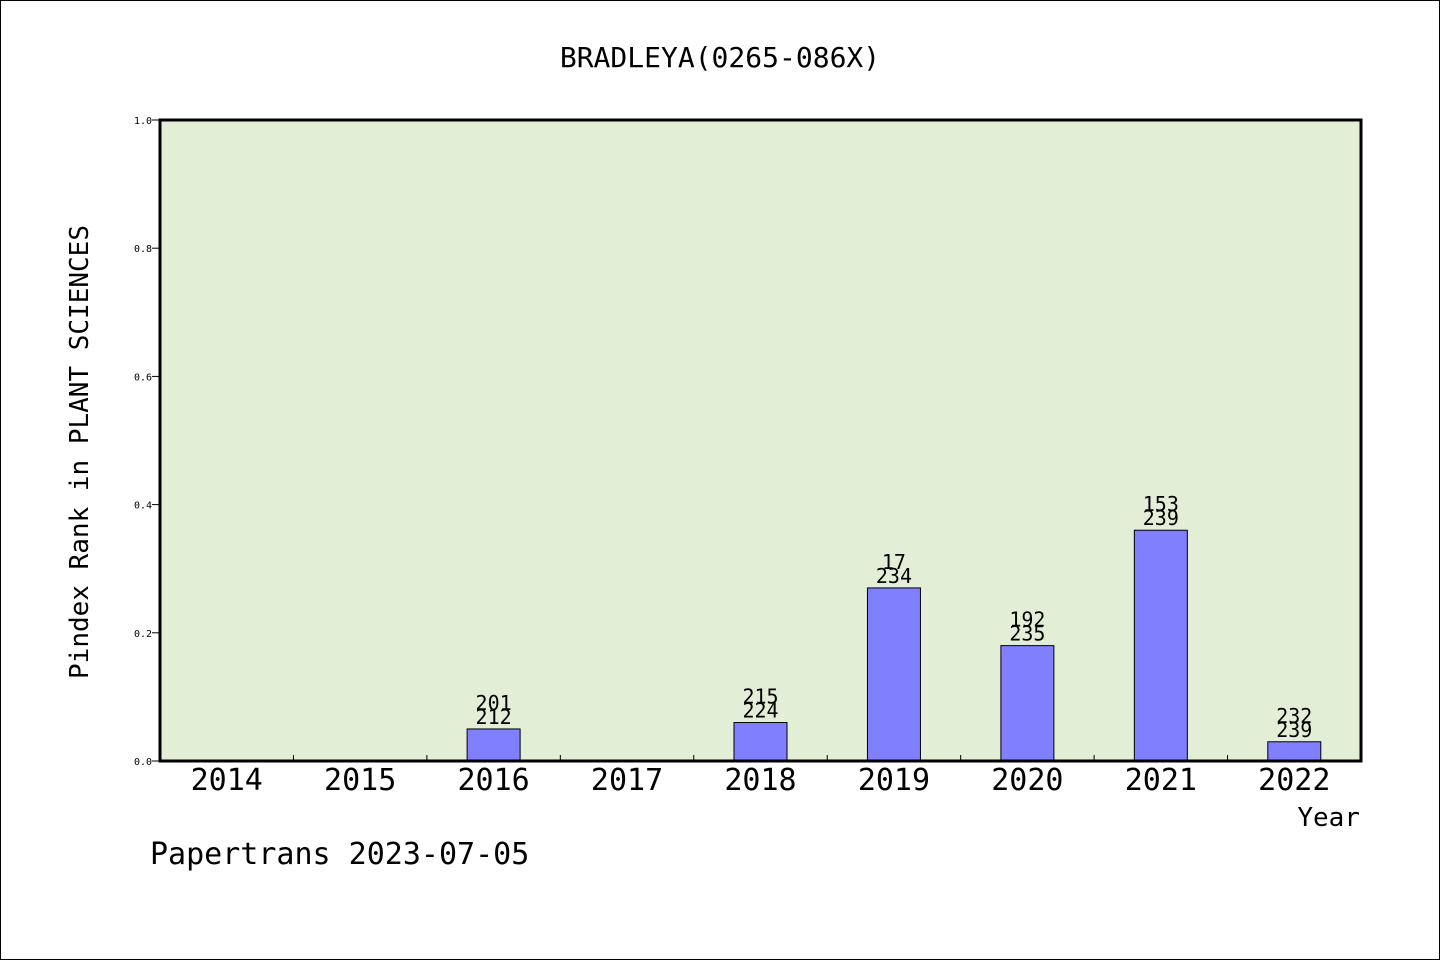 The height and width of the screenshot is (960, 1440). I want to click on footer-text: Papertrans 2023-07-05, so click(339, 854).